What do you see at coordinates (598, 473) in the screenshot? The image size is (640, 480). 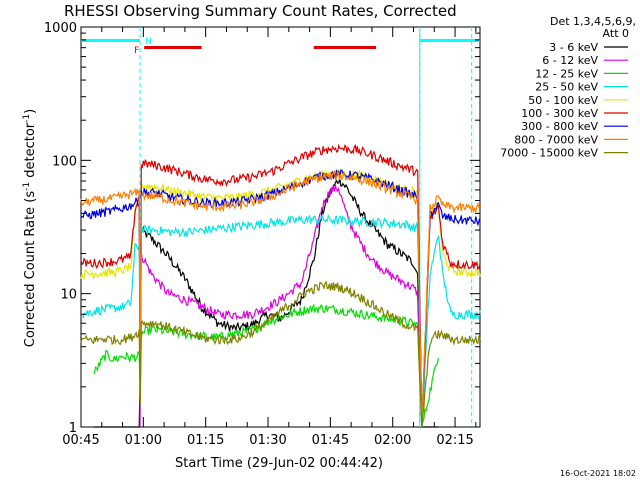 I see `footer-timestamp: 16-Oct-2021 18:02` at bounding box center [598, 473].